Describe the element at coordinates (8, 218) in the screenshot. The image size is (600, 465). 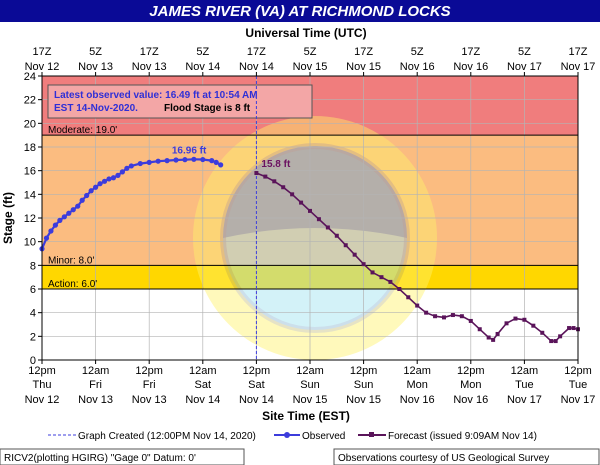
I see `y-axis-title: Stage (ft)` at that location.